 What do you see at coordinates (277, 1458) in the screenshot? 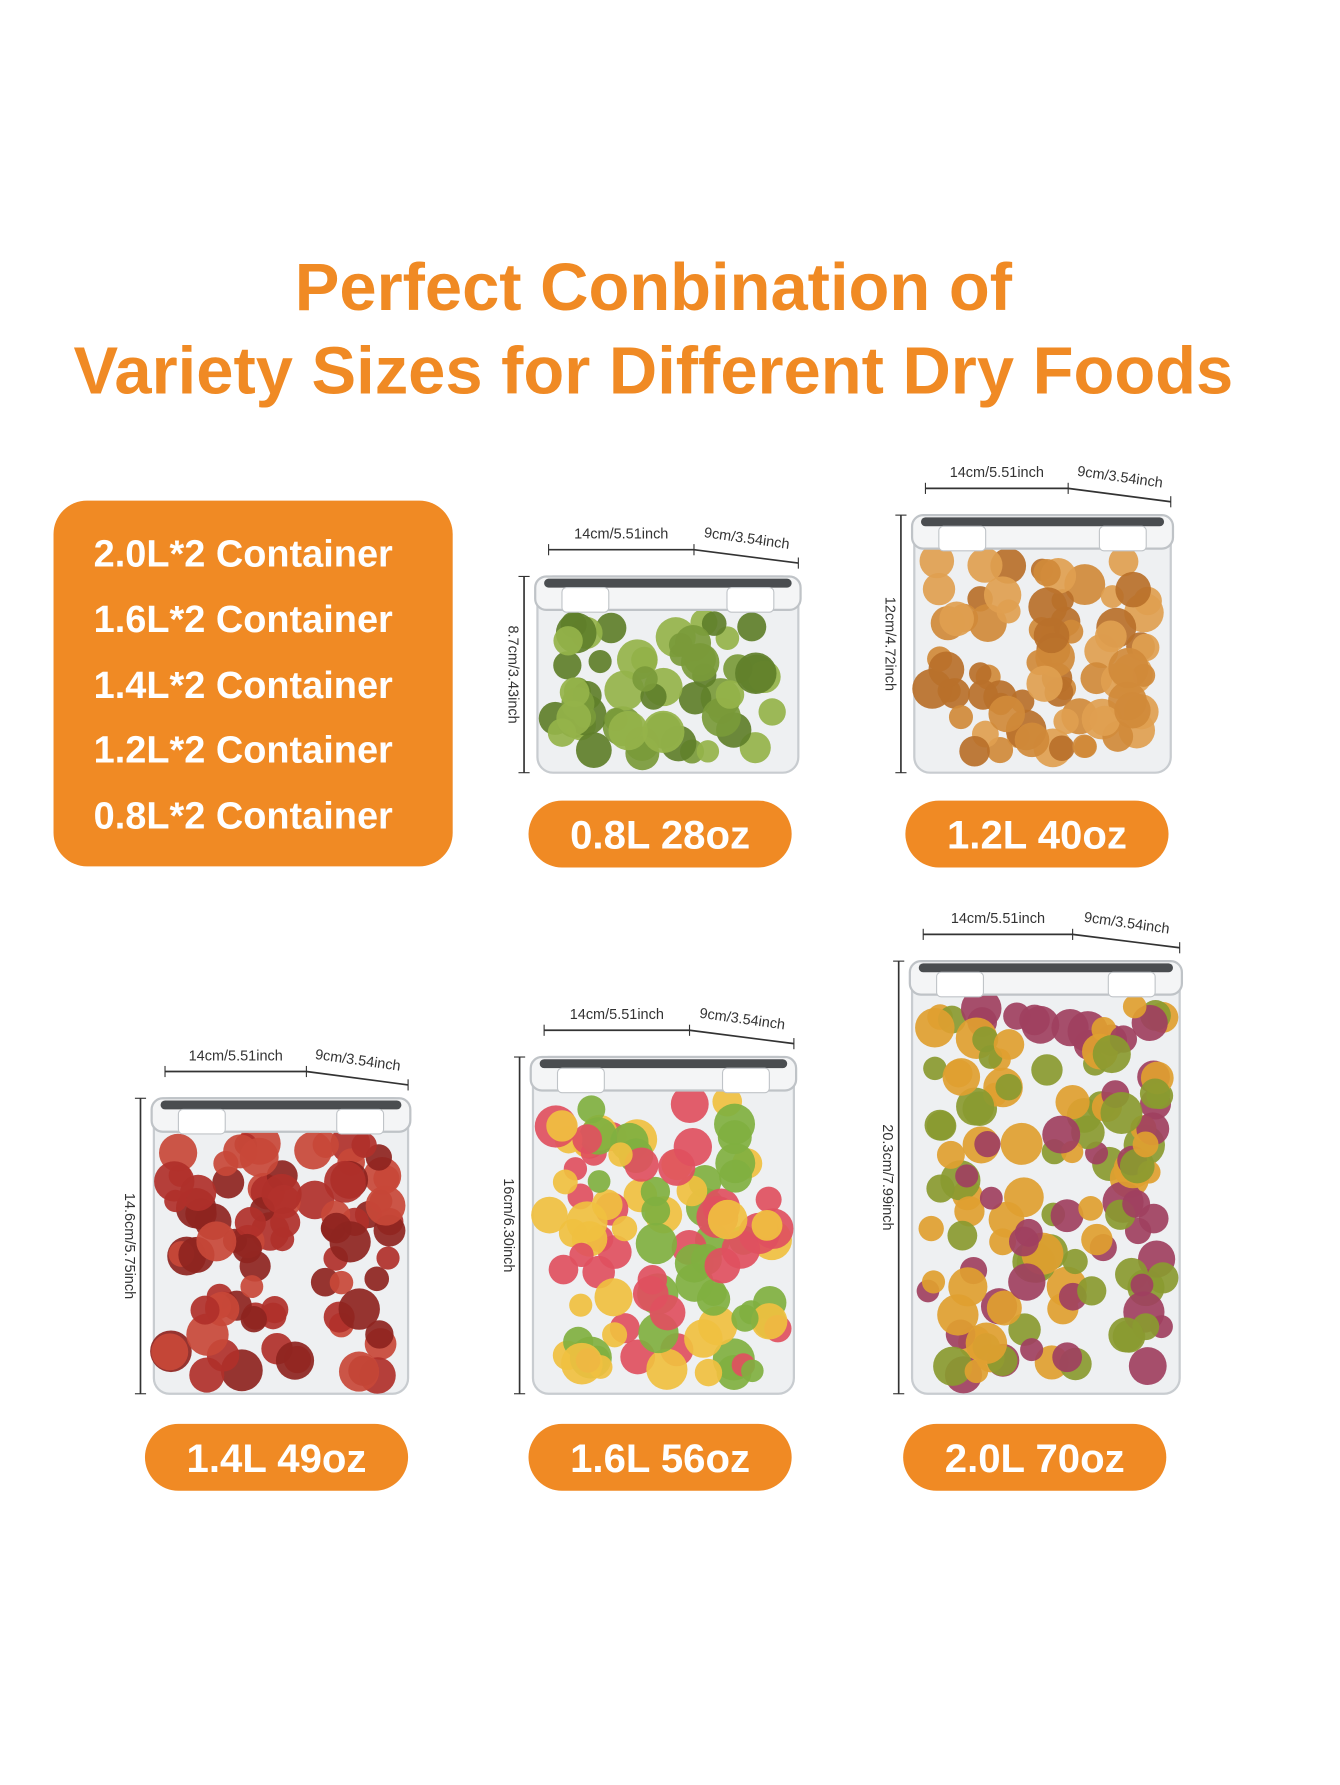
I see `capacity-label: 1.4L 49oz` at bounding box center [277, 1458].